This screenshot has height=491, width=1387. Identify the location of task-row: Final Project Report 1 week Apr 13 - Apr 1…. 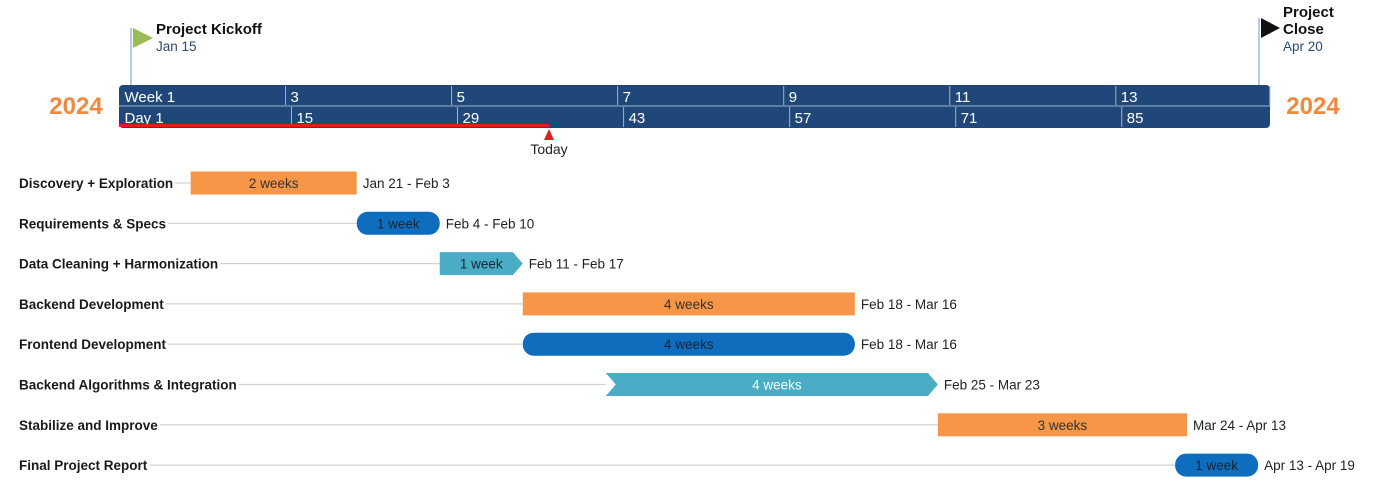
(687, 465).